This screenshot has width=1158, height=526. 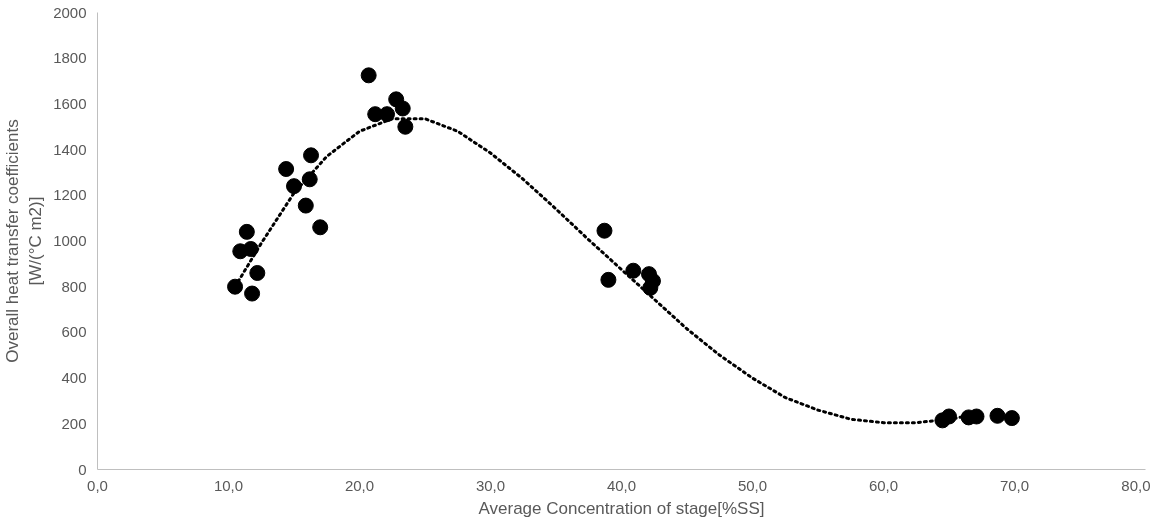 What do you see at coordinates (74, 286) in the screenshot?
I see `y-tick-label: 800` at bounding box center [74, 286].